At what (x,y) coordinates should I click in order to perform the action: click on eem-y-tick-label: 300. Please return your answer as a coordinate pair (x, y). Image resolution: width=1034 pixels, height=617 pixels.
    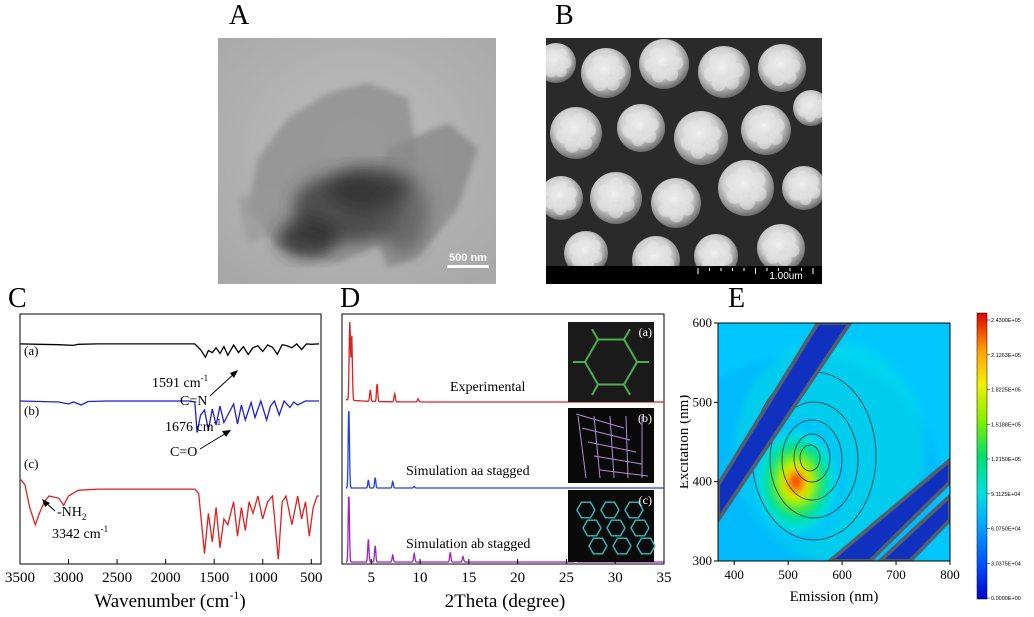
    Looking at the image, I should click on (703, 560).